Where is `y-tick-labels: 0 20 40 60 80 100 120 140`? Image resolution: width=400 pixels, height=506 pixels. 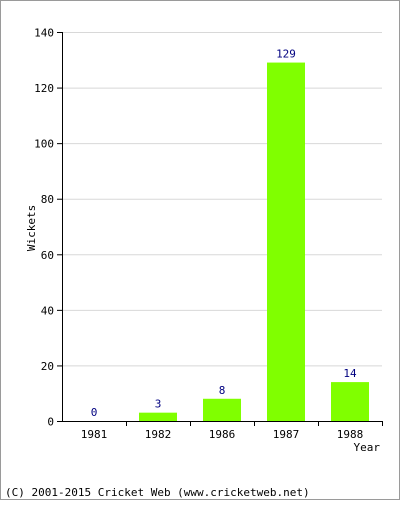 y-tick-labels: 0 20 40 60 80 100 120 140 is located at coordinates (44, 228).